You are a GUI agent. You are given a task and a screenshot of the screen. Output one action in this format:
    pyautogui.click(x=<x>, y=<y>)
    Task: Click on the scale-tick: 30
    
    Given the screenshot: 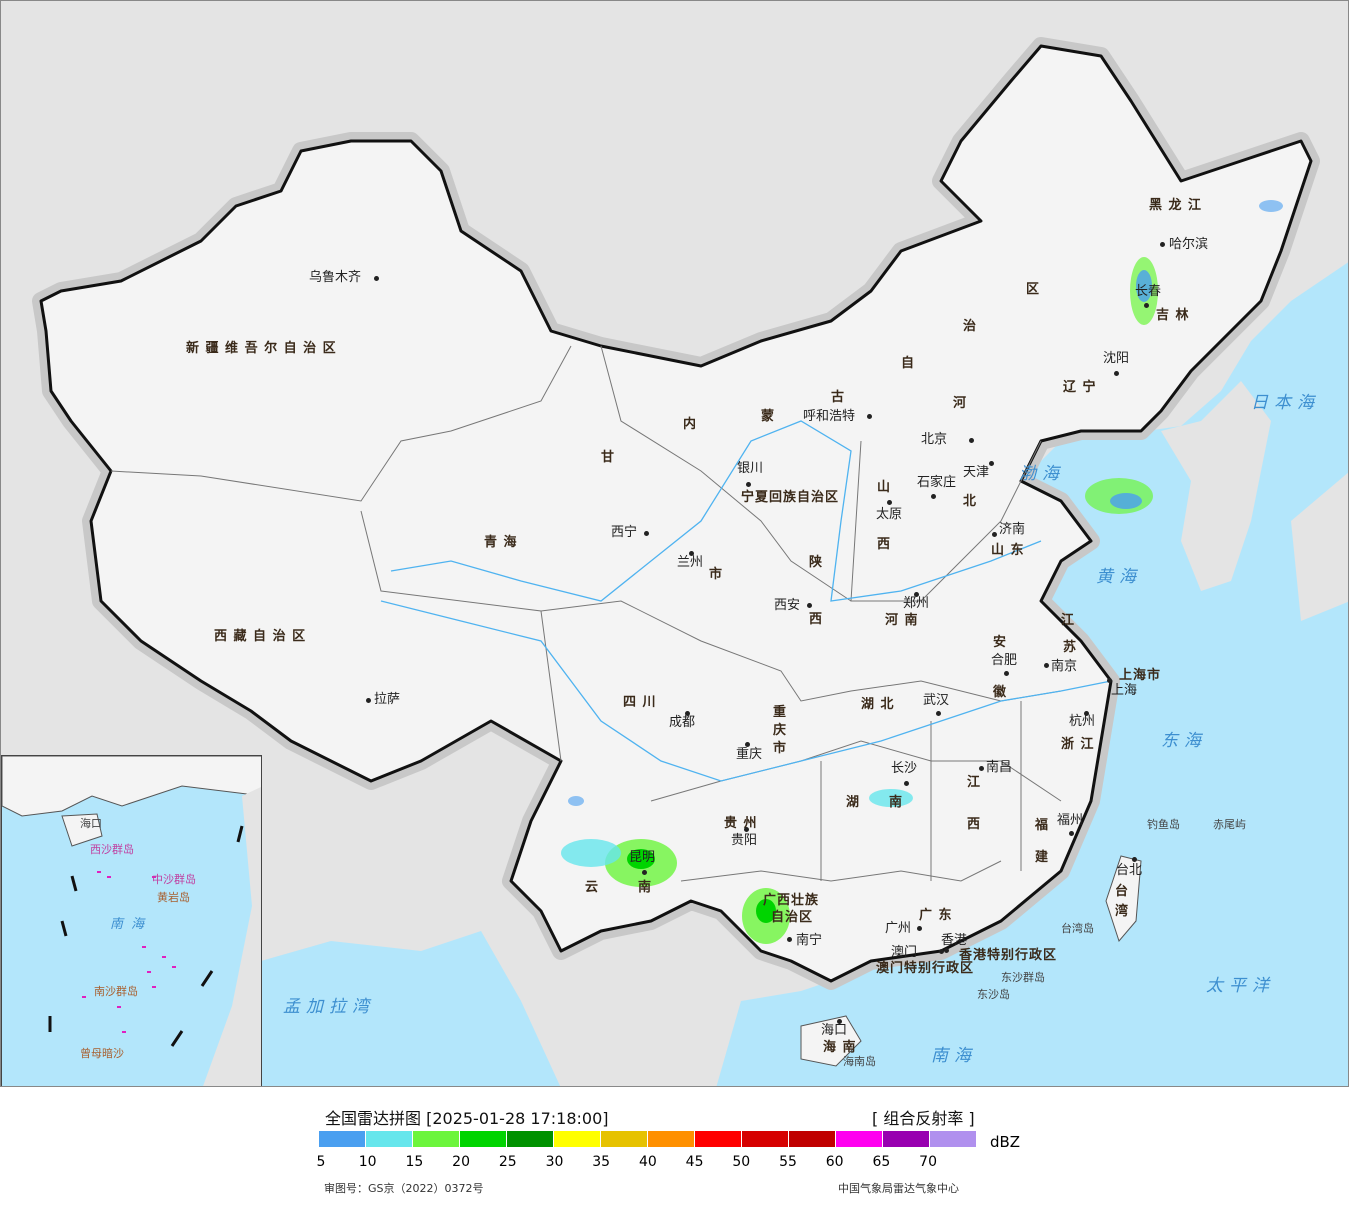 What is the action you would take?
    pyautogui.click(x=554, y=1162)
    